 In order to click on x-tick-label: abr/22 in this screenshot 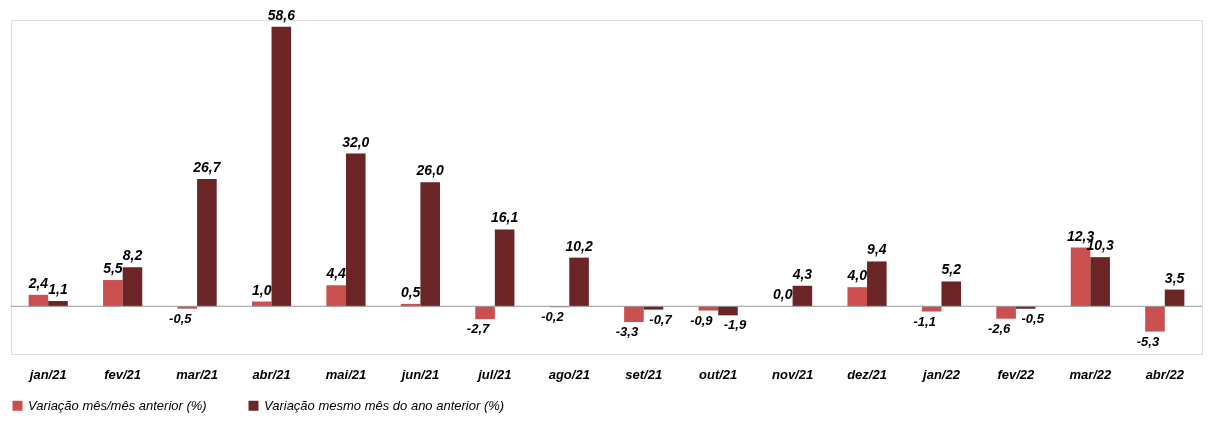, I will do `click(1165, 374)`.